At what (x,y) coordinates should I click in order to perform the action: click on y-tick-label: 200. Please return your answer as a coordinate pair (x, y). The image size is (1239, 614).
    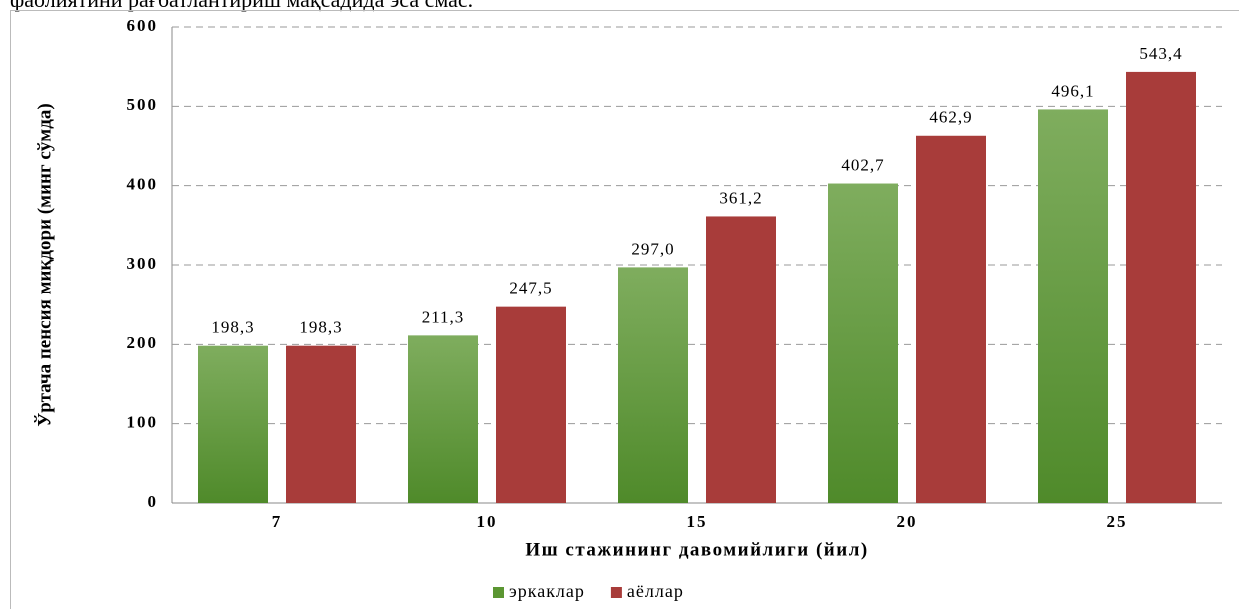
    Looking at the image, I should click on (143, 342).